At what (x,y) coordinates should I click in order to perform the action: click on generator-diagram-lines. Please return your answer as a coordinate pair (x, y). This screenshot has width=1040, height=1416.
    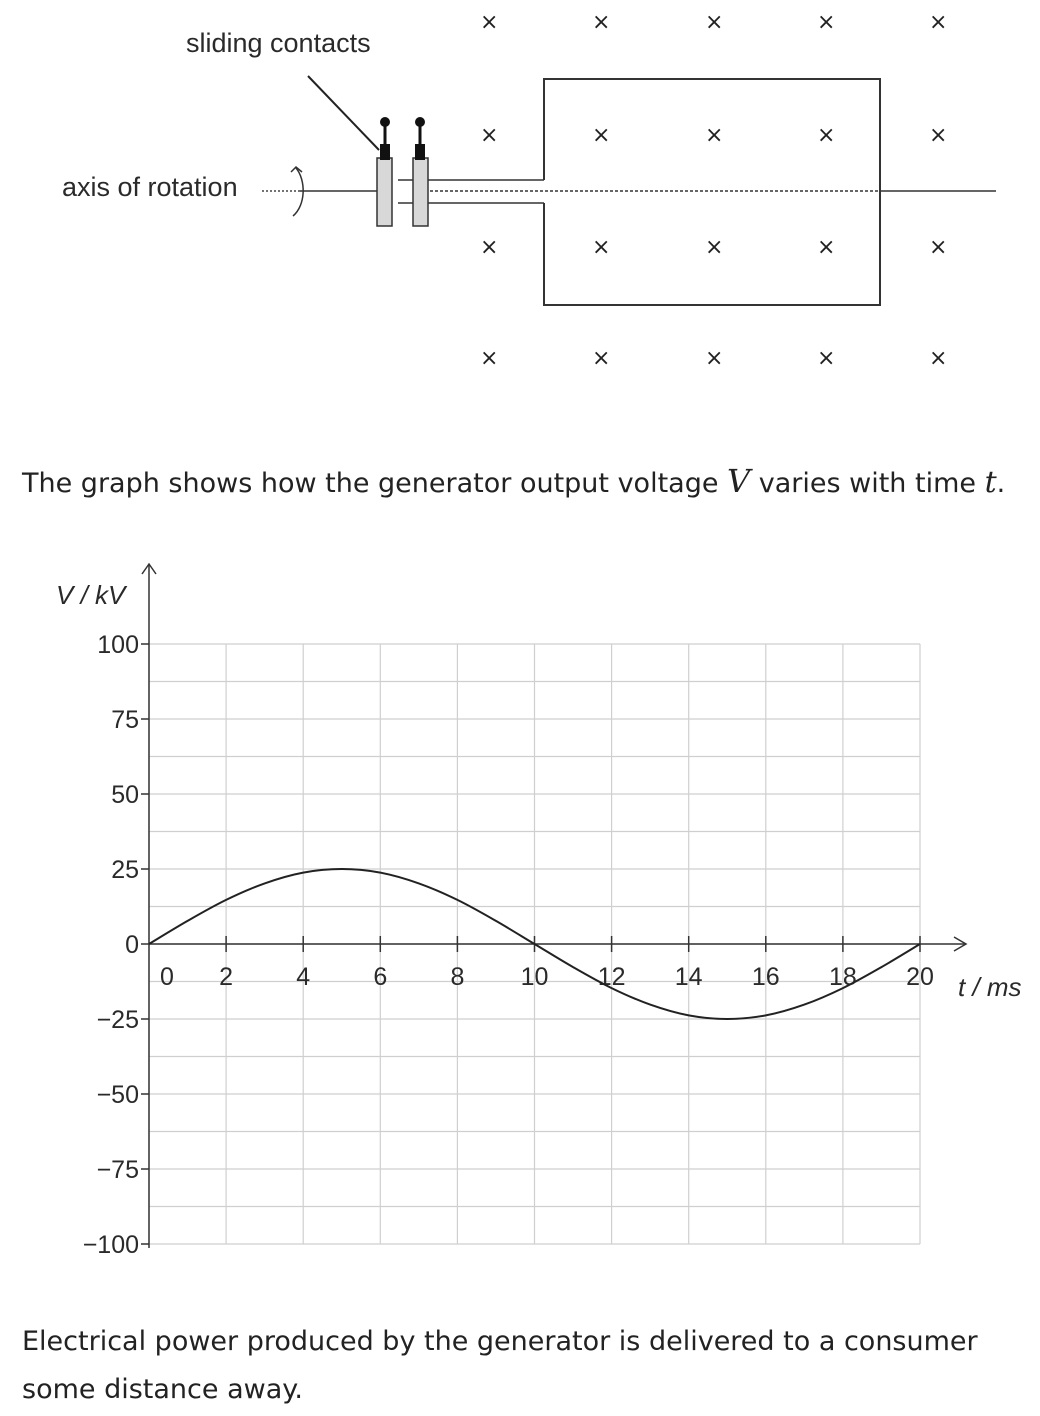
    Looking at the image, I should click on (629, 190).